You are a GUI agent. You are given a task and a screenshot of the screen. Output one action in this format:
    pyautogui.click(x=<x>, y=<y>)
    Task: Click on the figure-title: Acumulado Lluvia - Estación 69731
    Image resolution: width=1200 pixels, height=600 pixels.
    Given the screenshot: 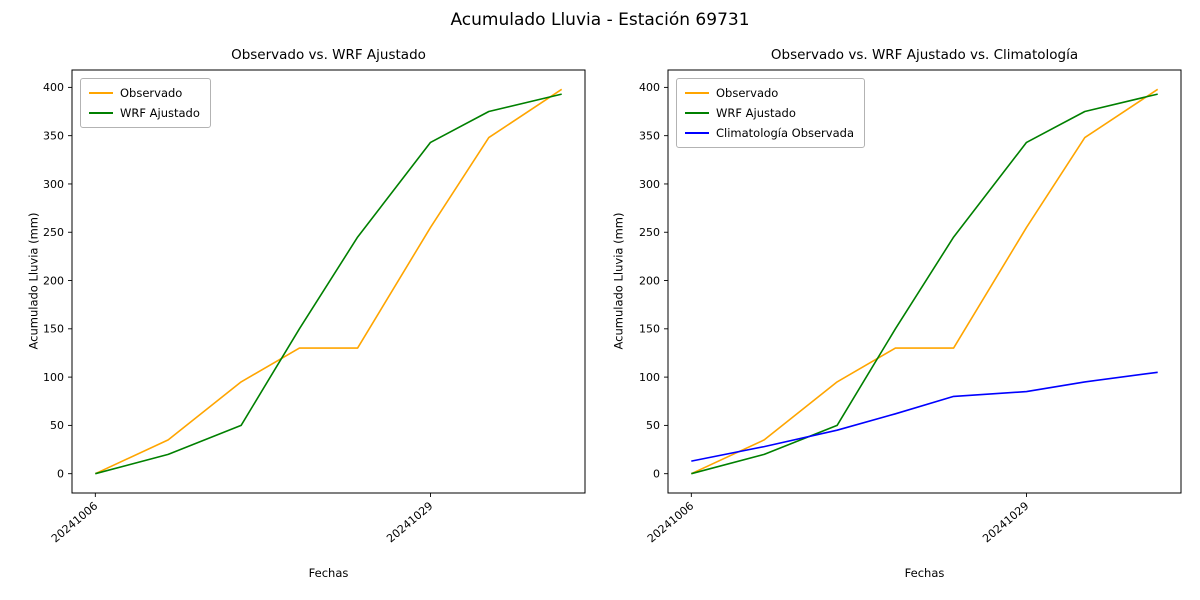 What is the action you would take?
    pyautogui.click(x=600, y=20)
    